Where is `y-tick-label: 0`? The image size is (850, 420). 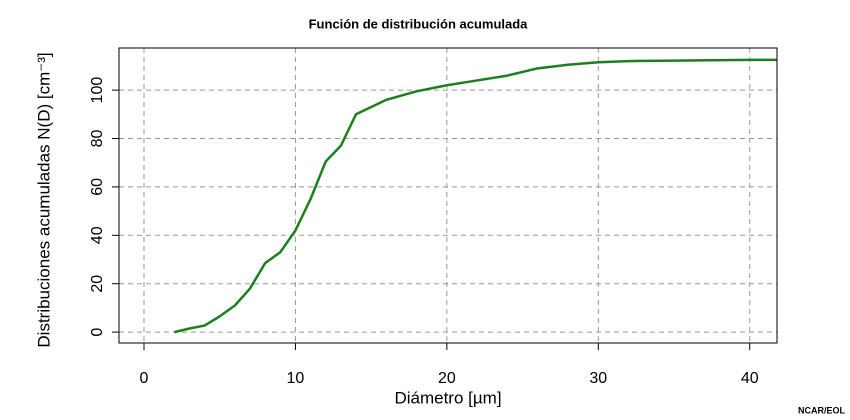
y-tick-label: 0 is located at coordinates (97, 332).